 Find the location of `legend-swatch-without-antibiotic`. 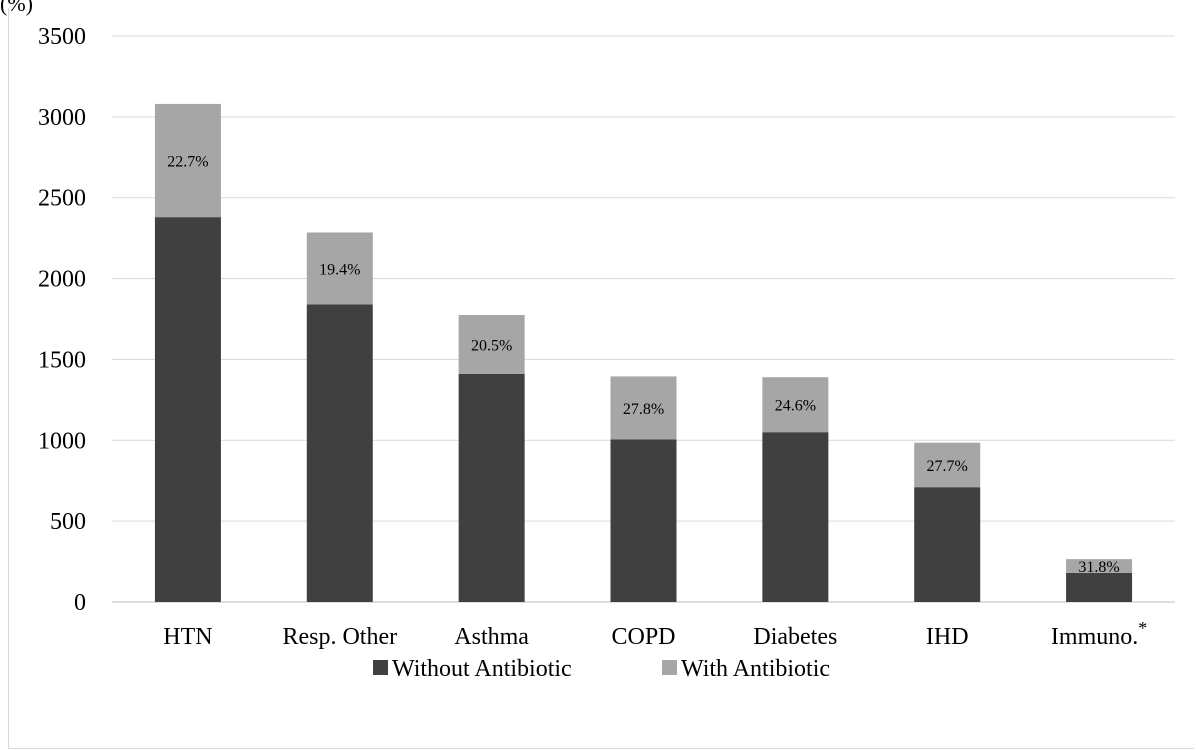

legend-swatch-without-antibiotic is located at coordinates (380, 667).